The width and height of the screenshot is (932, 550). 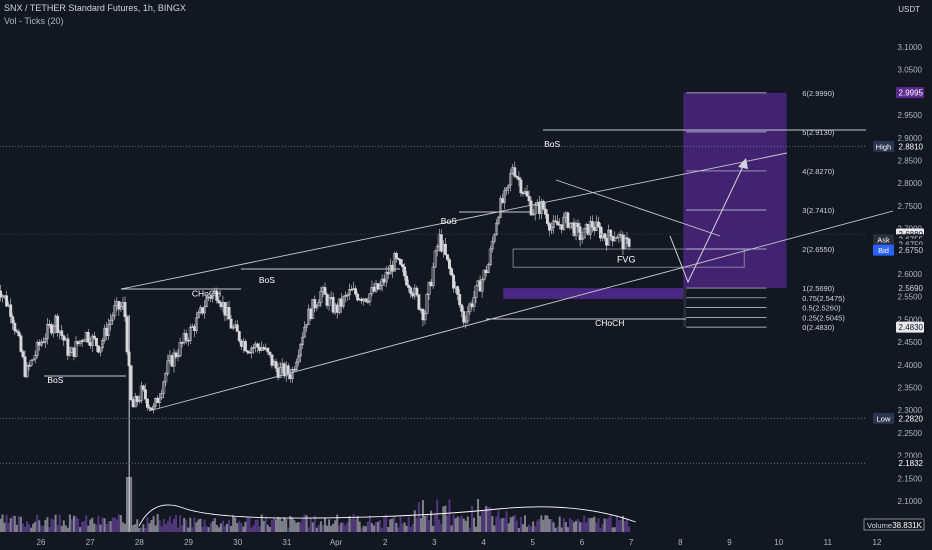 What do you see at coordinates (823, 298) in the screenshot?
I see `fib-level-label: 0.75(2.5475)` at bounding box center [823, 298].